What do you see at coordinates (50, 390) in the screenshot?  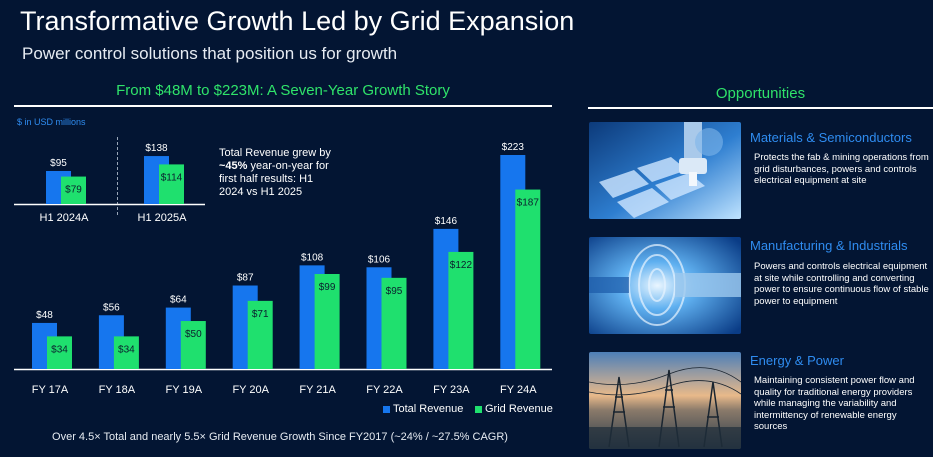 I see `fy-category-label: FY 17A` at bounding box center [50, 390].